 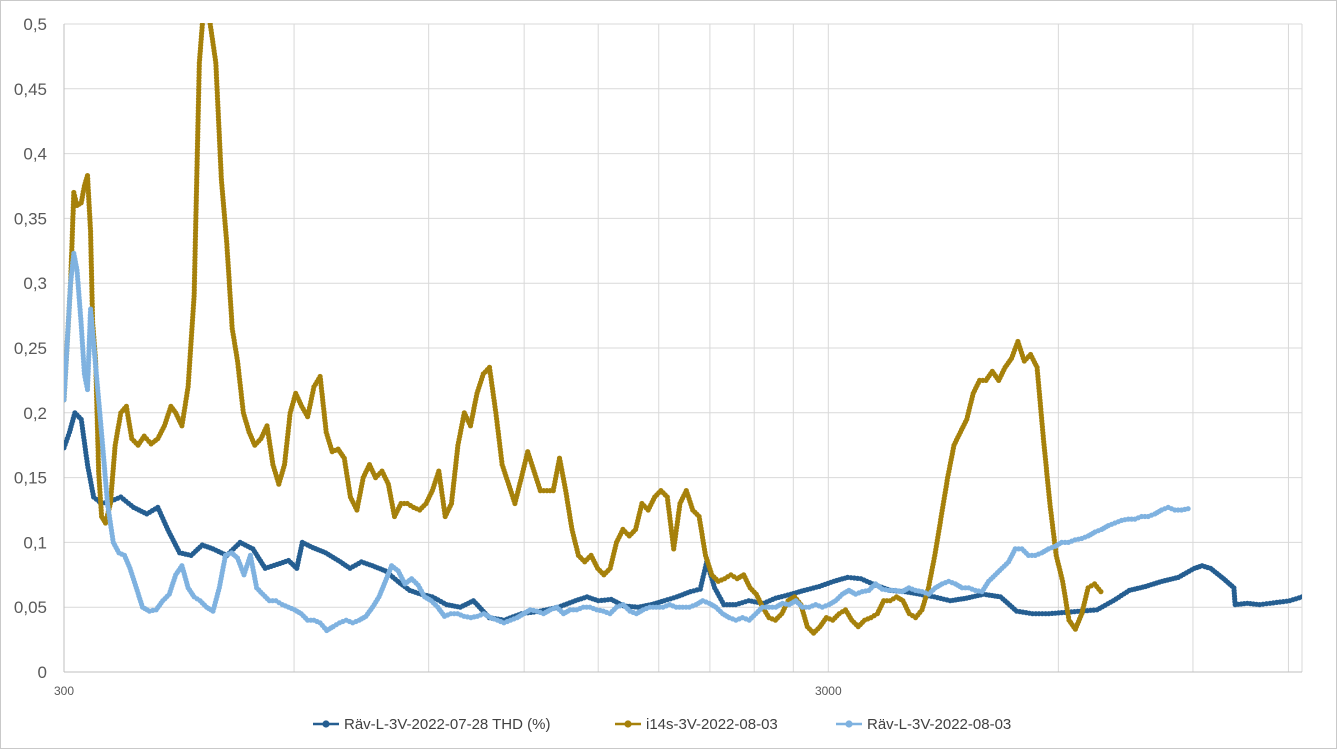 I want to click on legend-label: i14s-3V-2022-08-03, so click(x=712, y=724).